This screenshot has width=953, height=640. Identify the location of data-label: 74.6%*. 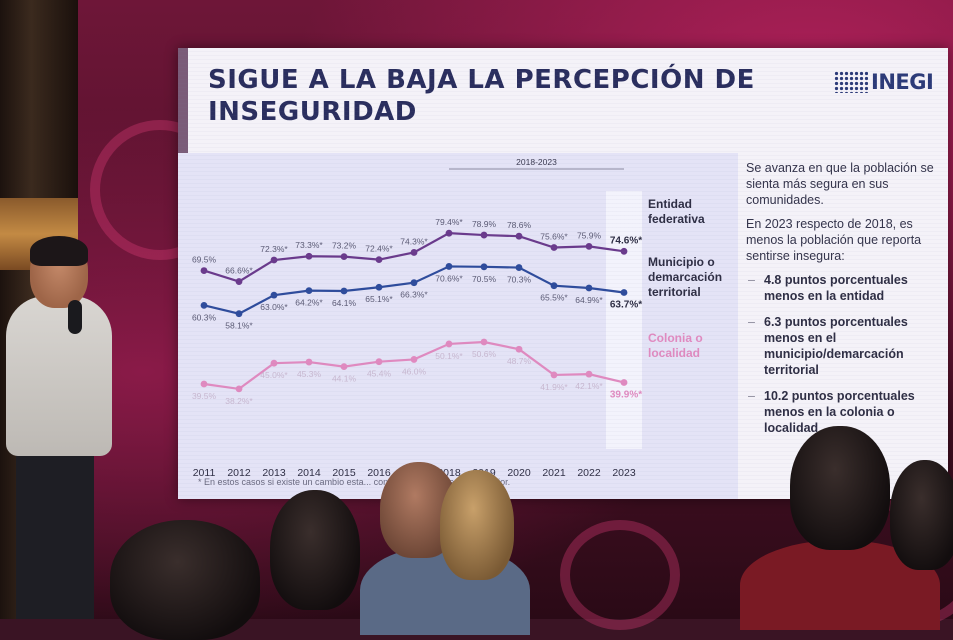
(626, 240).